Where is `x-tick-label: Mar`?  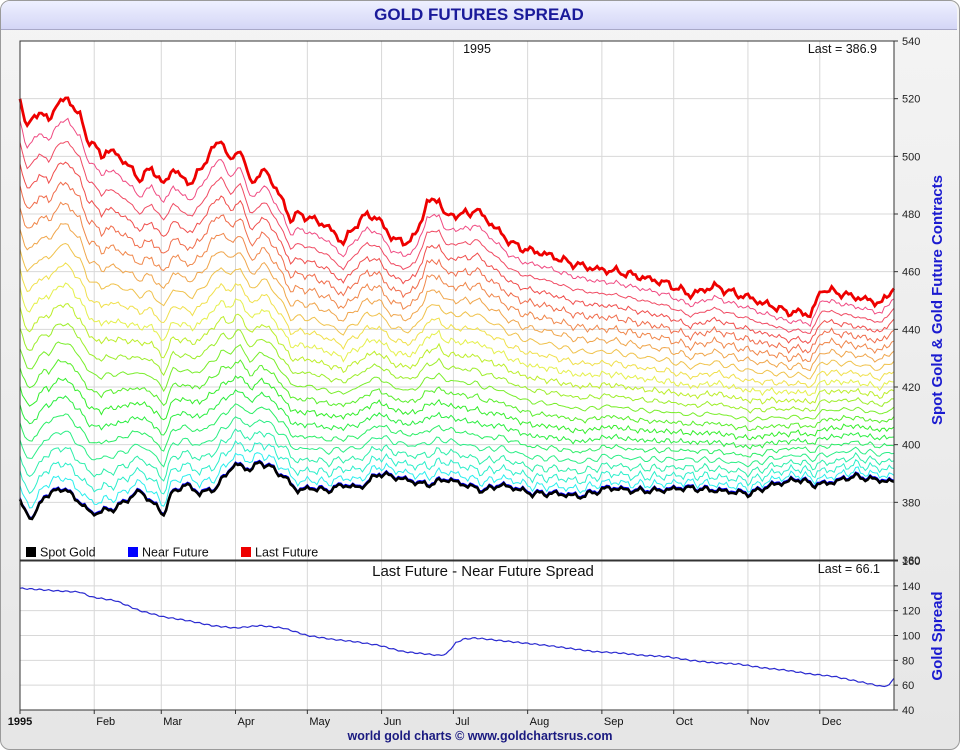
x-tick-label: Mar is located at coordinates (172, 722).